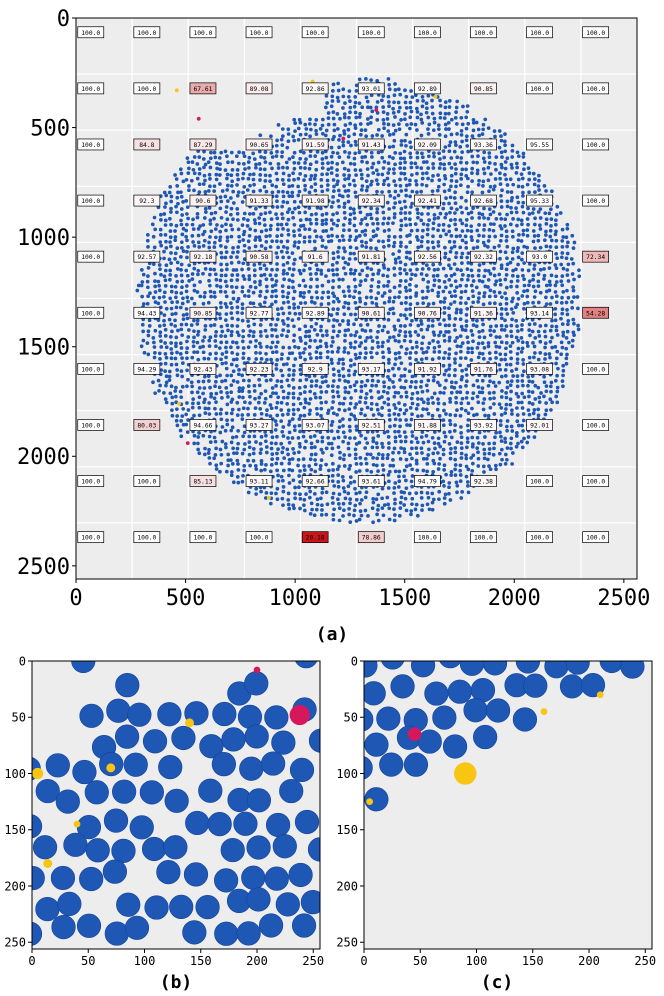  I want to click on panel-a-ytick-label: 2500, so click(43, 567).